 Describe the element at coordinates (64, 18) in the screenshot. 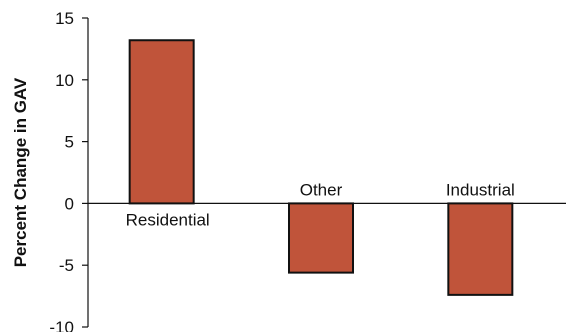

I see `y-tick-label: 15` at that location.